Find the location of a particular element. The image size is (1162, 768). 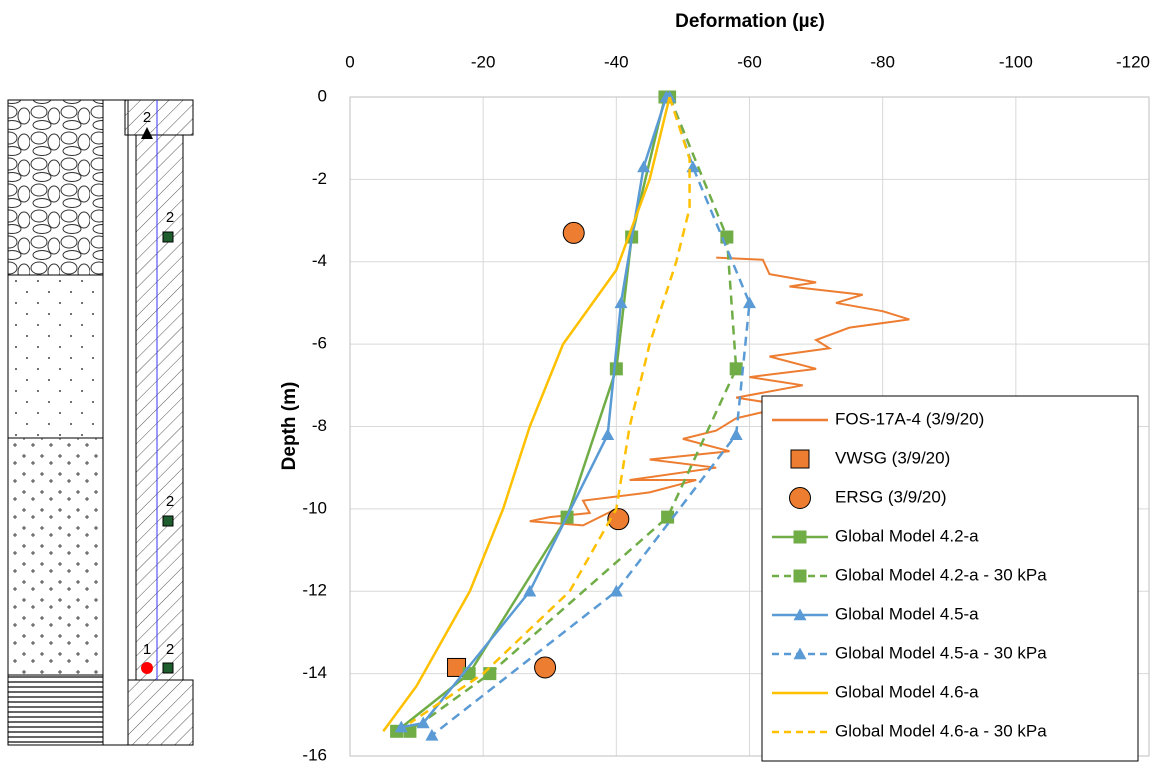

y-axis-title: Depth (m) is located at coordinates (289, 426).